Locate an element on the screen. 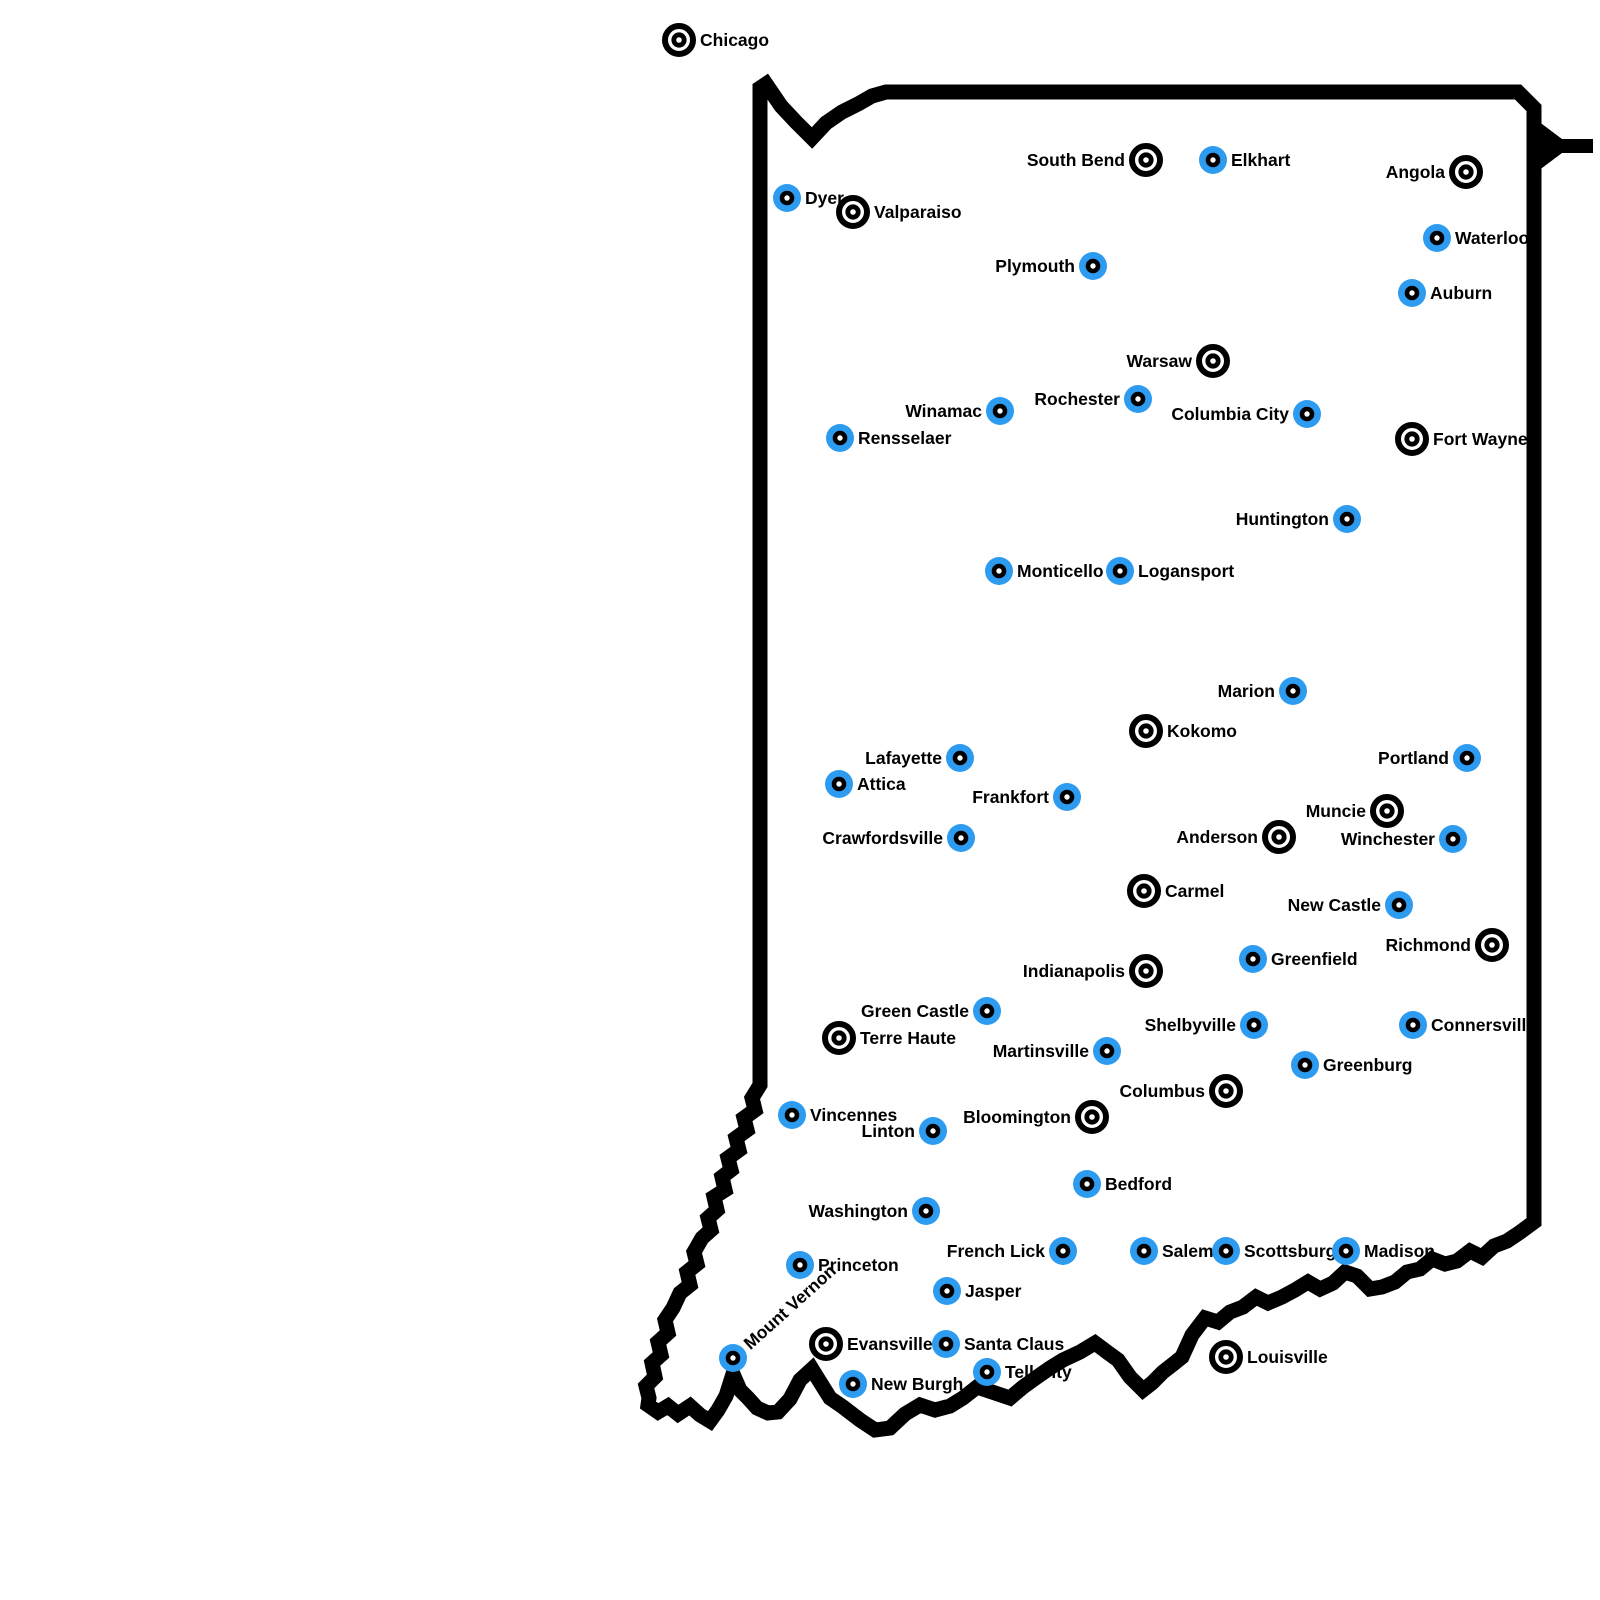 The image size is (1600, 1600). city-marker-logansport: Logansport is located at coordinates (1170, 571).